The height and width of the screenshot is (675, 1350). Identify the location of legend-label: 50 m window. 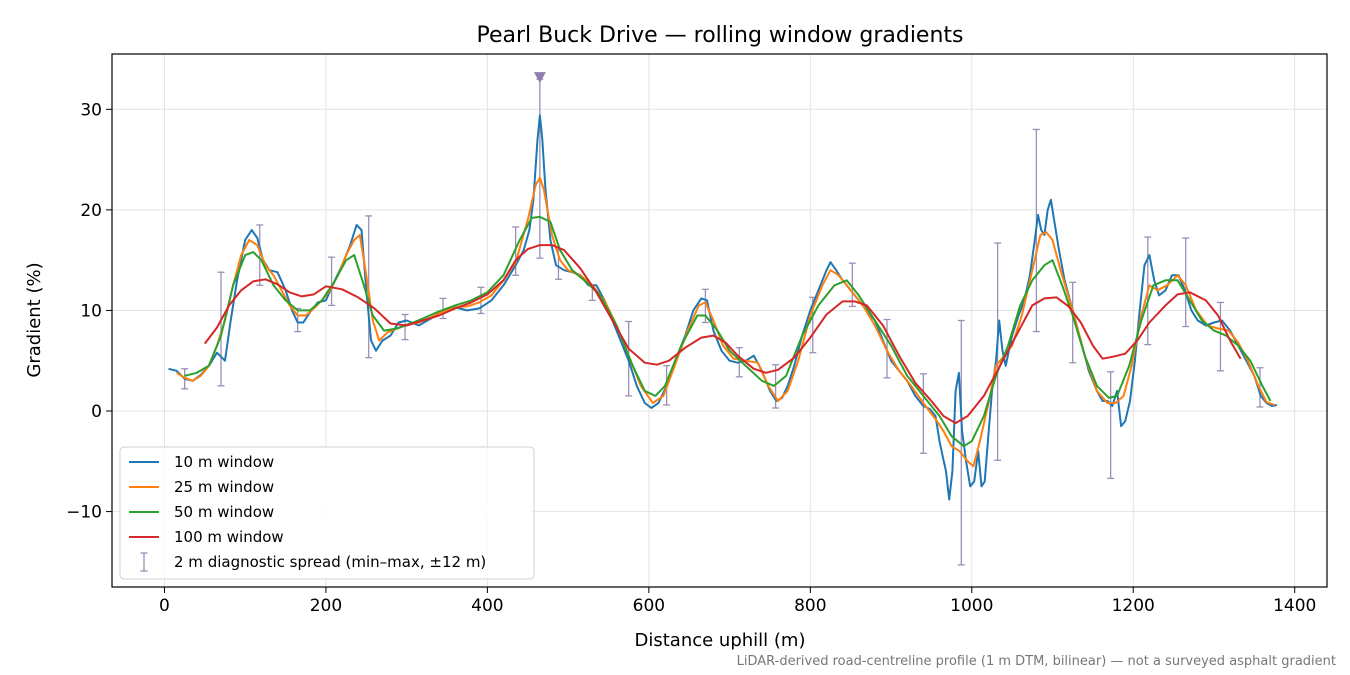
(224, 512).